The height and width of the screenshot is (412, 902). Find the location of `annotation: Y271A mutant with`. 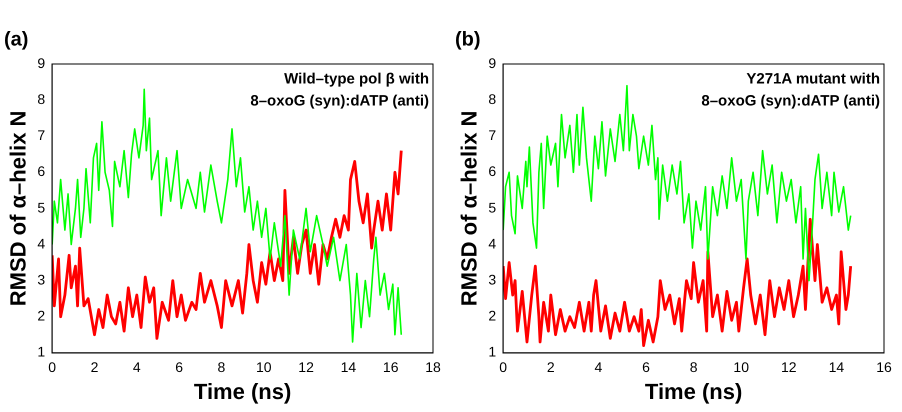

annotation: Y271A mutant with is located at coordinates (813, 79).